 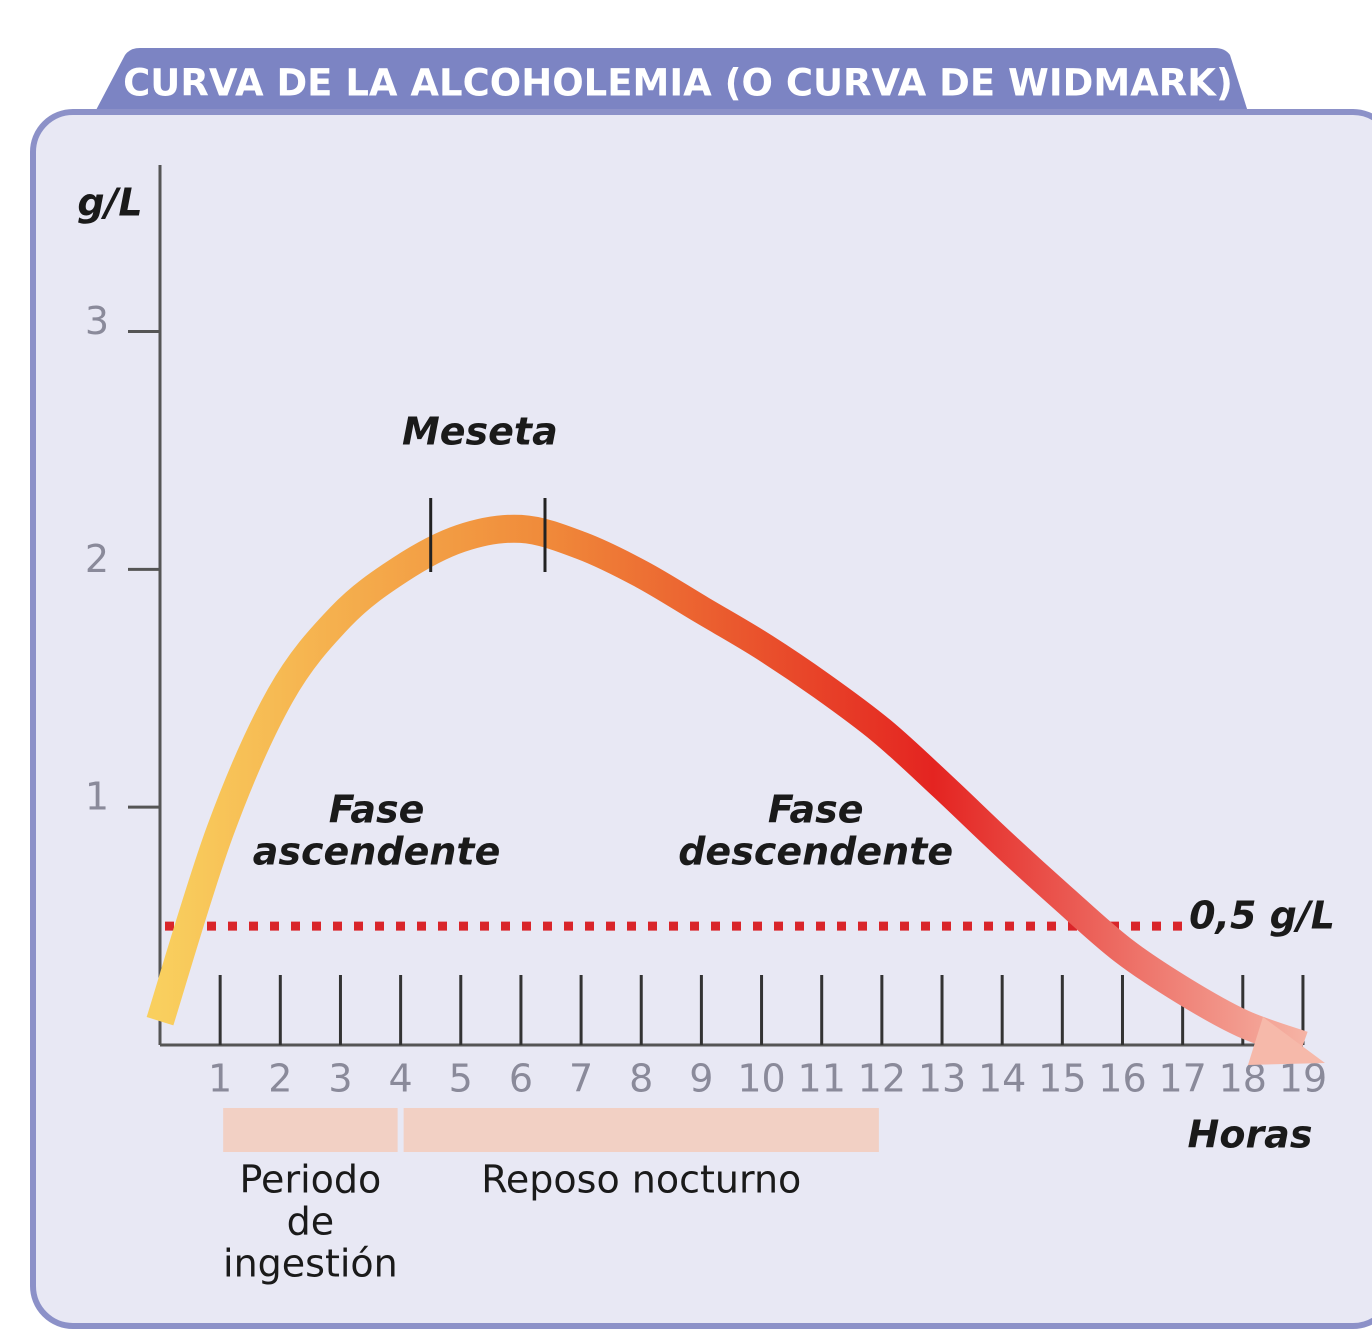 What do you see at coordinates (815, 851) in the screenshot?
I see `phase-label: descendente` at bounding box center [815, 851].